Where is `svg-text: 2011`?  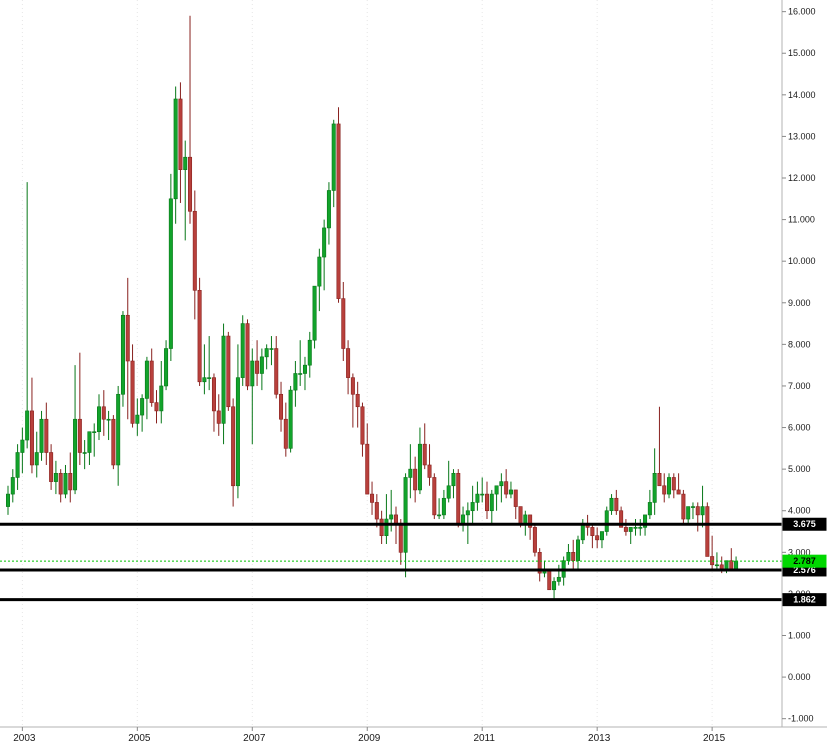 svg-text: 2011 is located at coordinates (484, 738).